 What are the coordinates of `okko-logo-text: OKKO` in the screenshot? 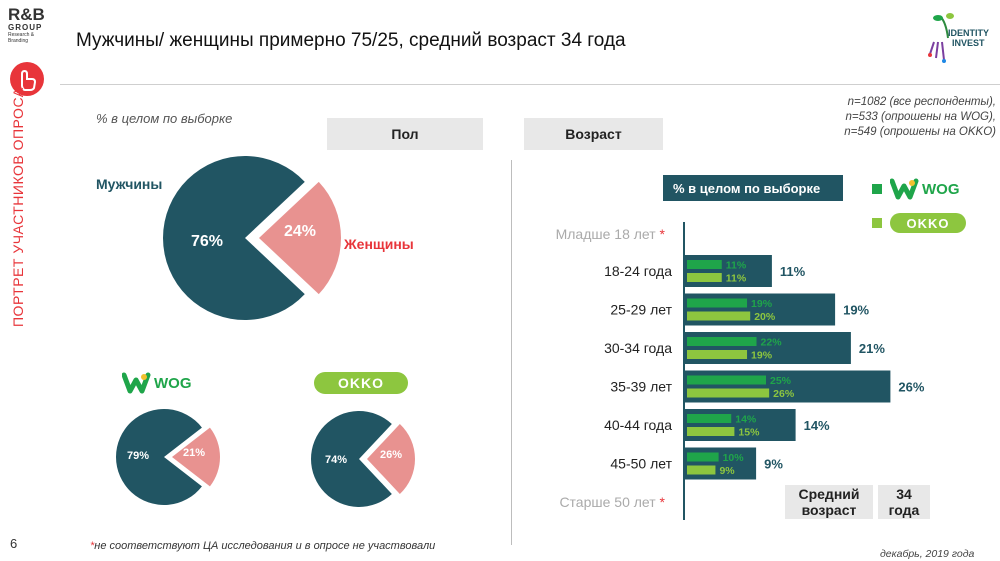 It's located at (361, 383).